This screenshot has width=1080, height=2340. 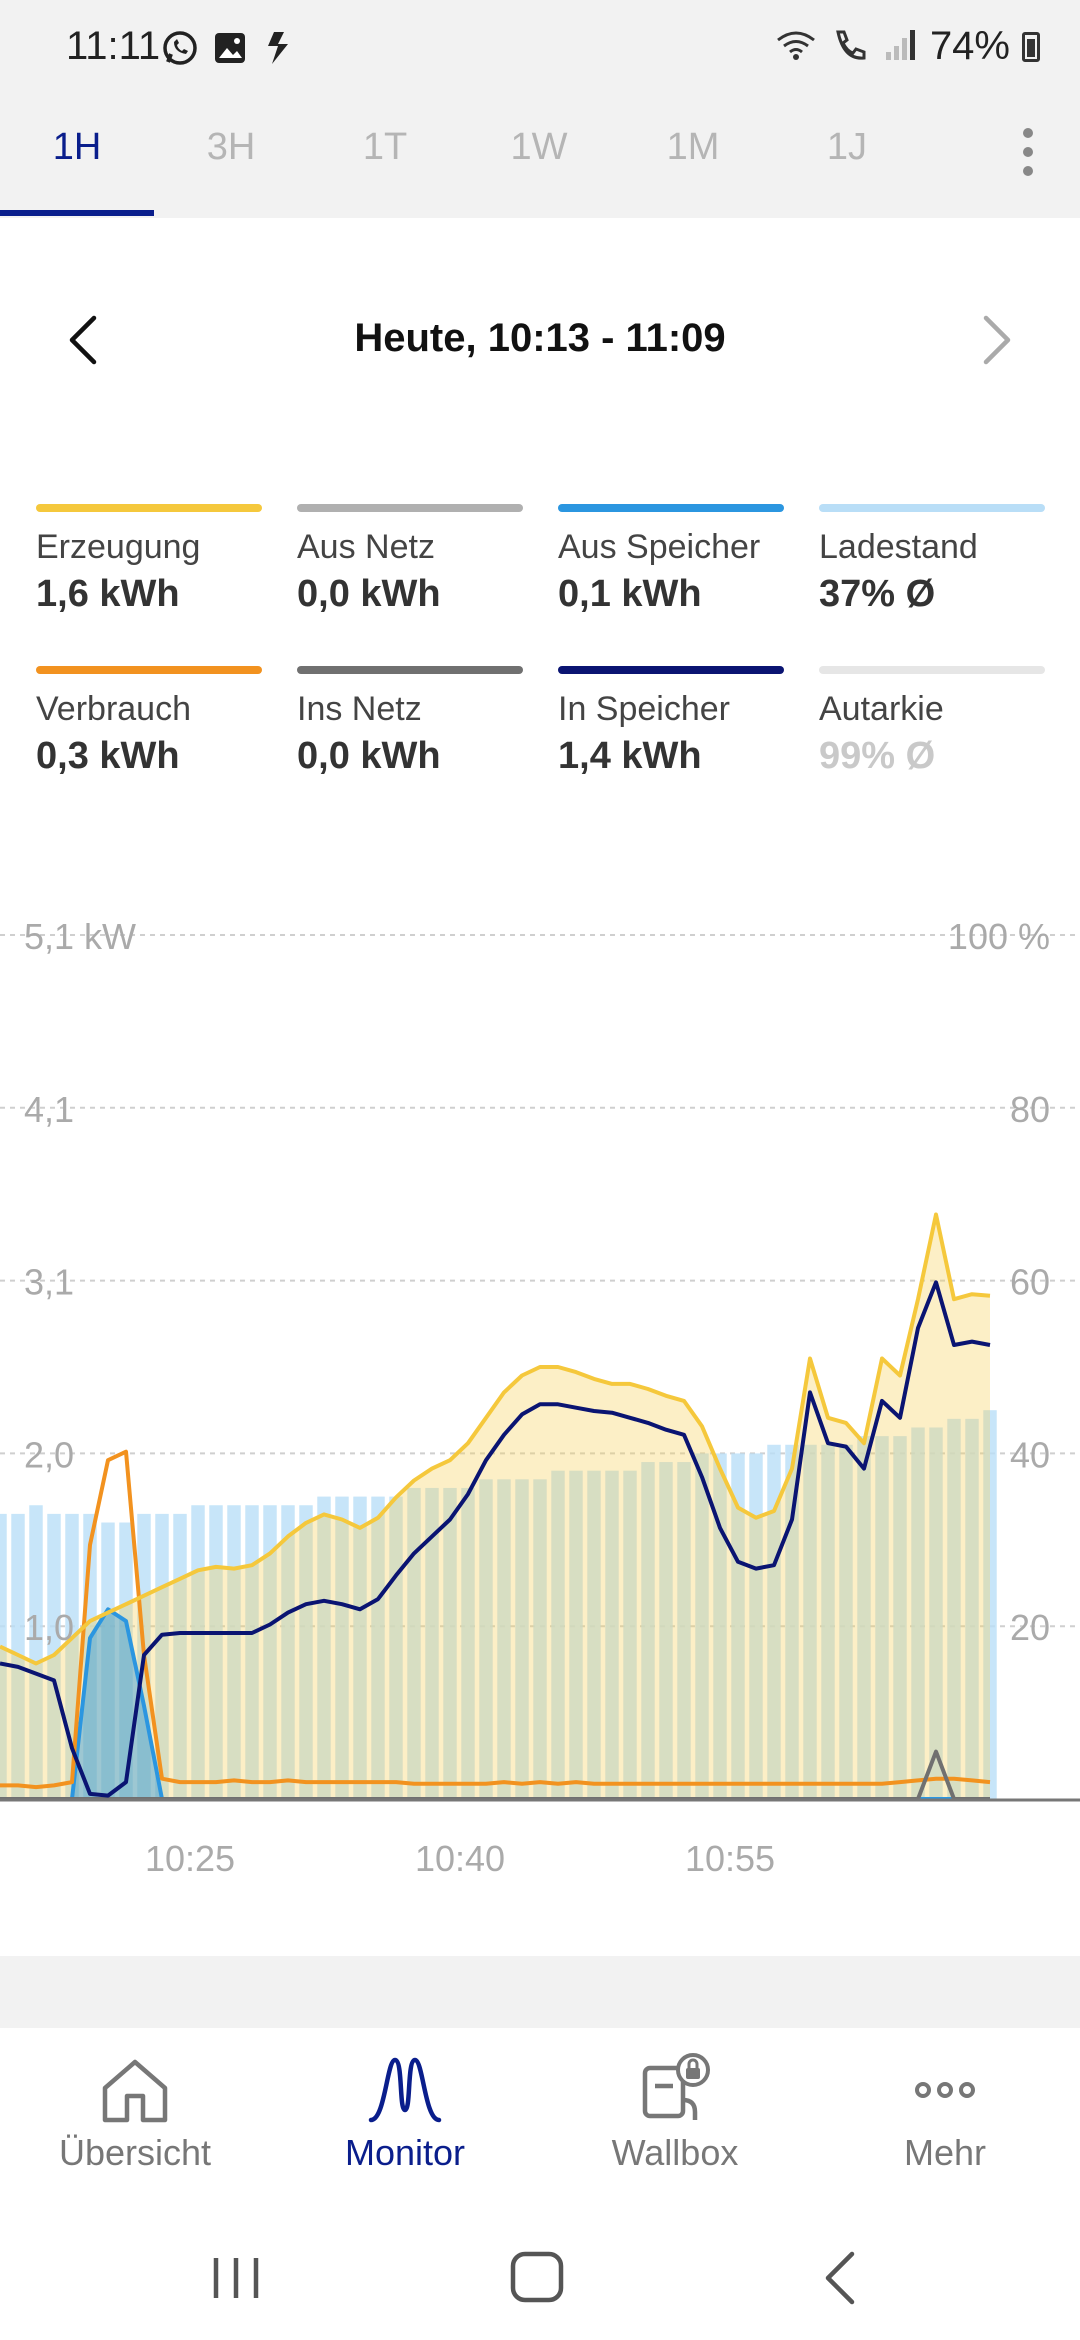 I want to click on left-axis-label: 2,0, so click(x=49, y=1454).